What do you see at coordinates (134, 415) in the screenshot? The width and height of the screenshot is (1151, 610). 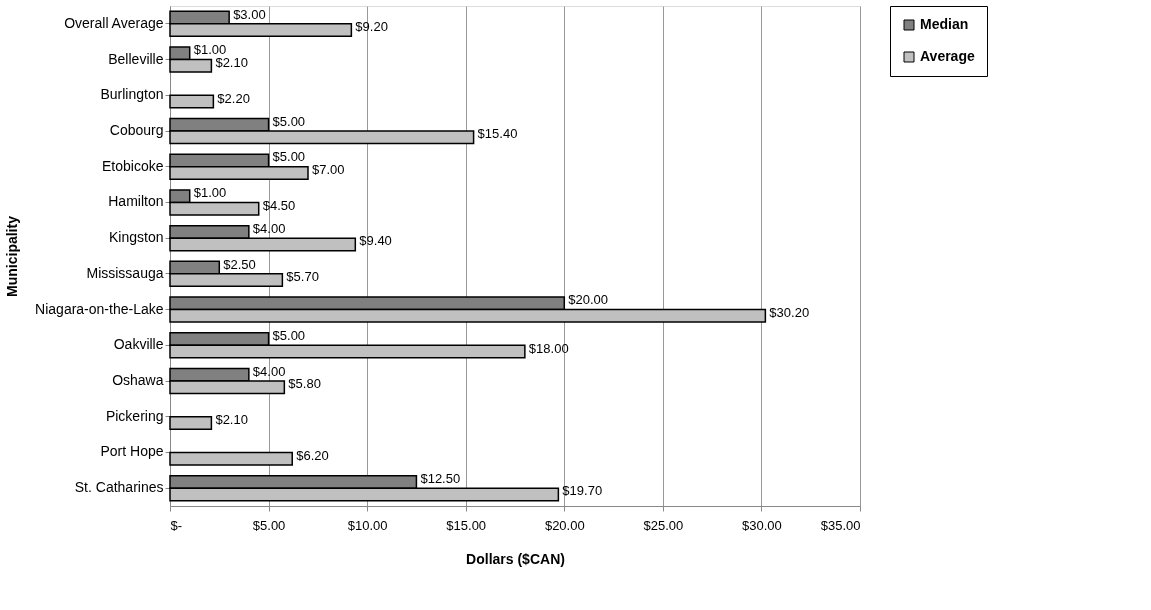 I see `y-tick-label: Pickering` at bounding box center [134, 415].